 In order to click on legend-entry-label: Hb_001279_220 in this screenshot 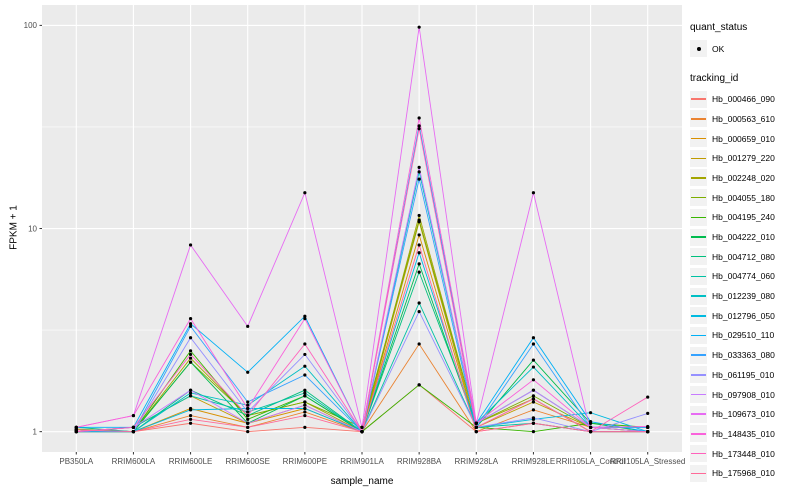, I will do `click(743, 158)`.